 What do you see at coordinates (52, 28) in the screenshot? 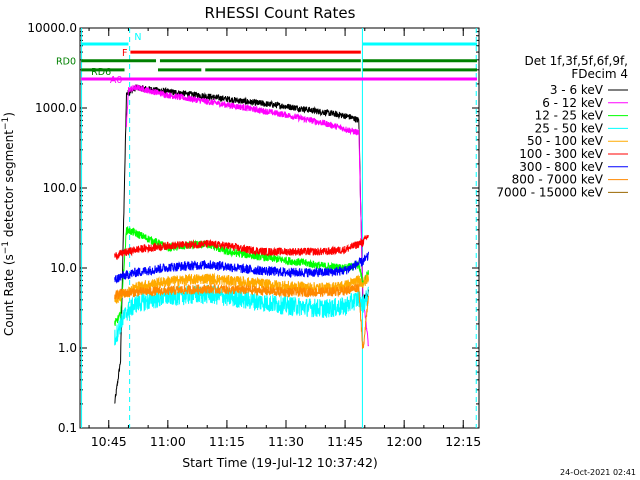
I see `y-tick-label: 10000.0` at bounding box center [52, 28].